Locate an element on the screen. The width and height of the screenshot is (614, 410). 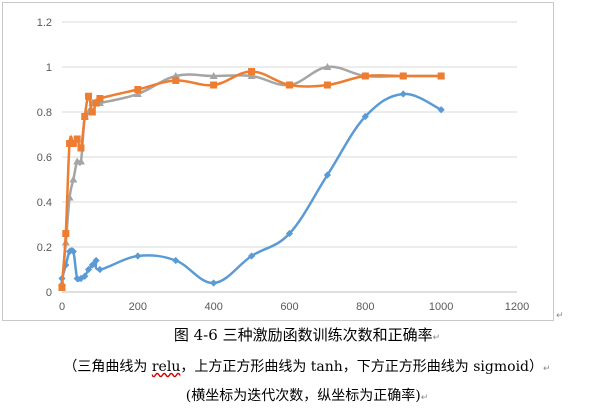
y-tick-label: 1 is located at coordinates (49, 68).